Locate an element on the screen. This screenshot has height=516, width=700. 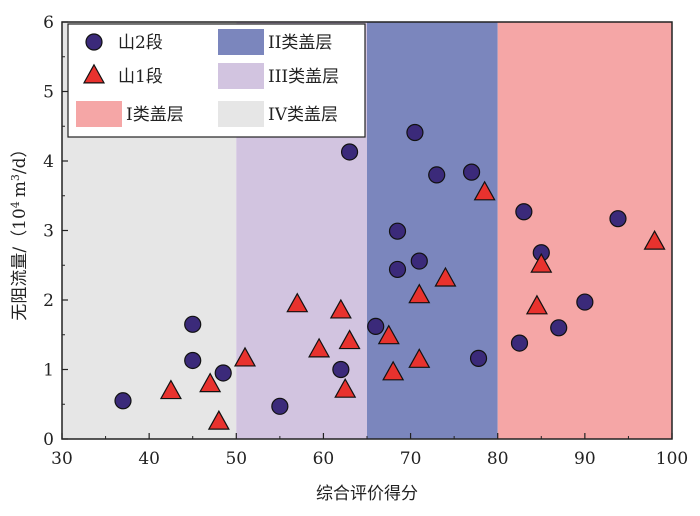
y-tick-label: 1 is located at coordinates (48, 371).